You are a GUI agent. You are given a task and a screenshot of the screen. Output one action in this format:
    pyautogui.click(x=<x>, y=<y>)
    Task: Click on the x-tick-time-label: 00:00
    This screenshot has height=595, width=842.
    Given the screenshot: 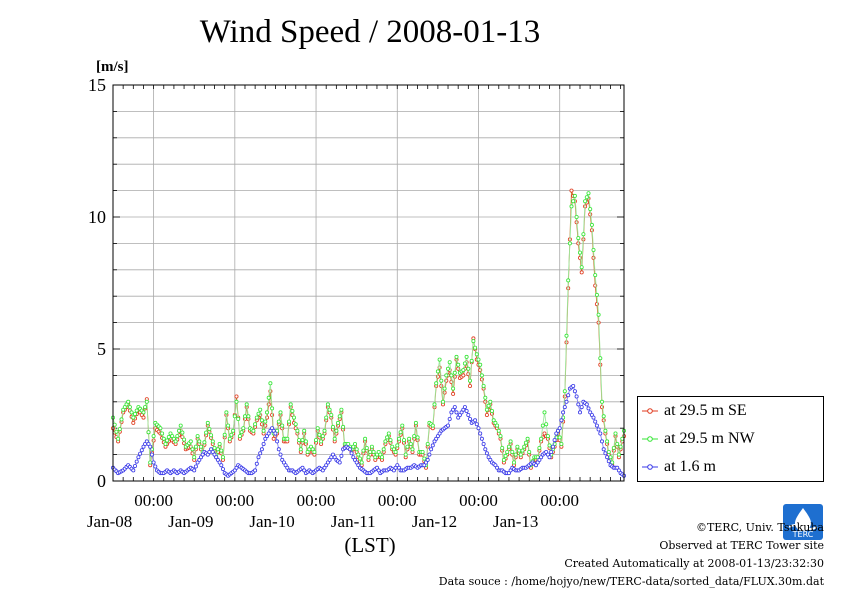 What is the action you would take?
    pyautogui.click(x=234, y=500)
    